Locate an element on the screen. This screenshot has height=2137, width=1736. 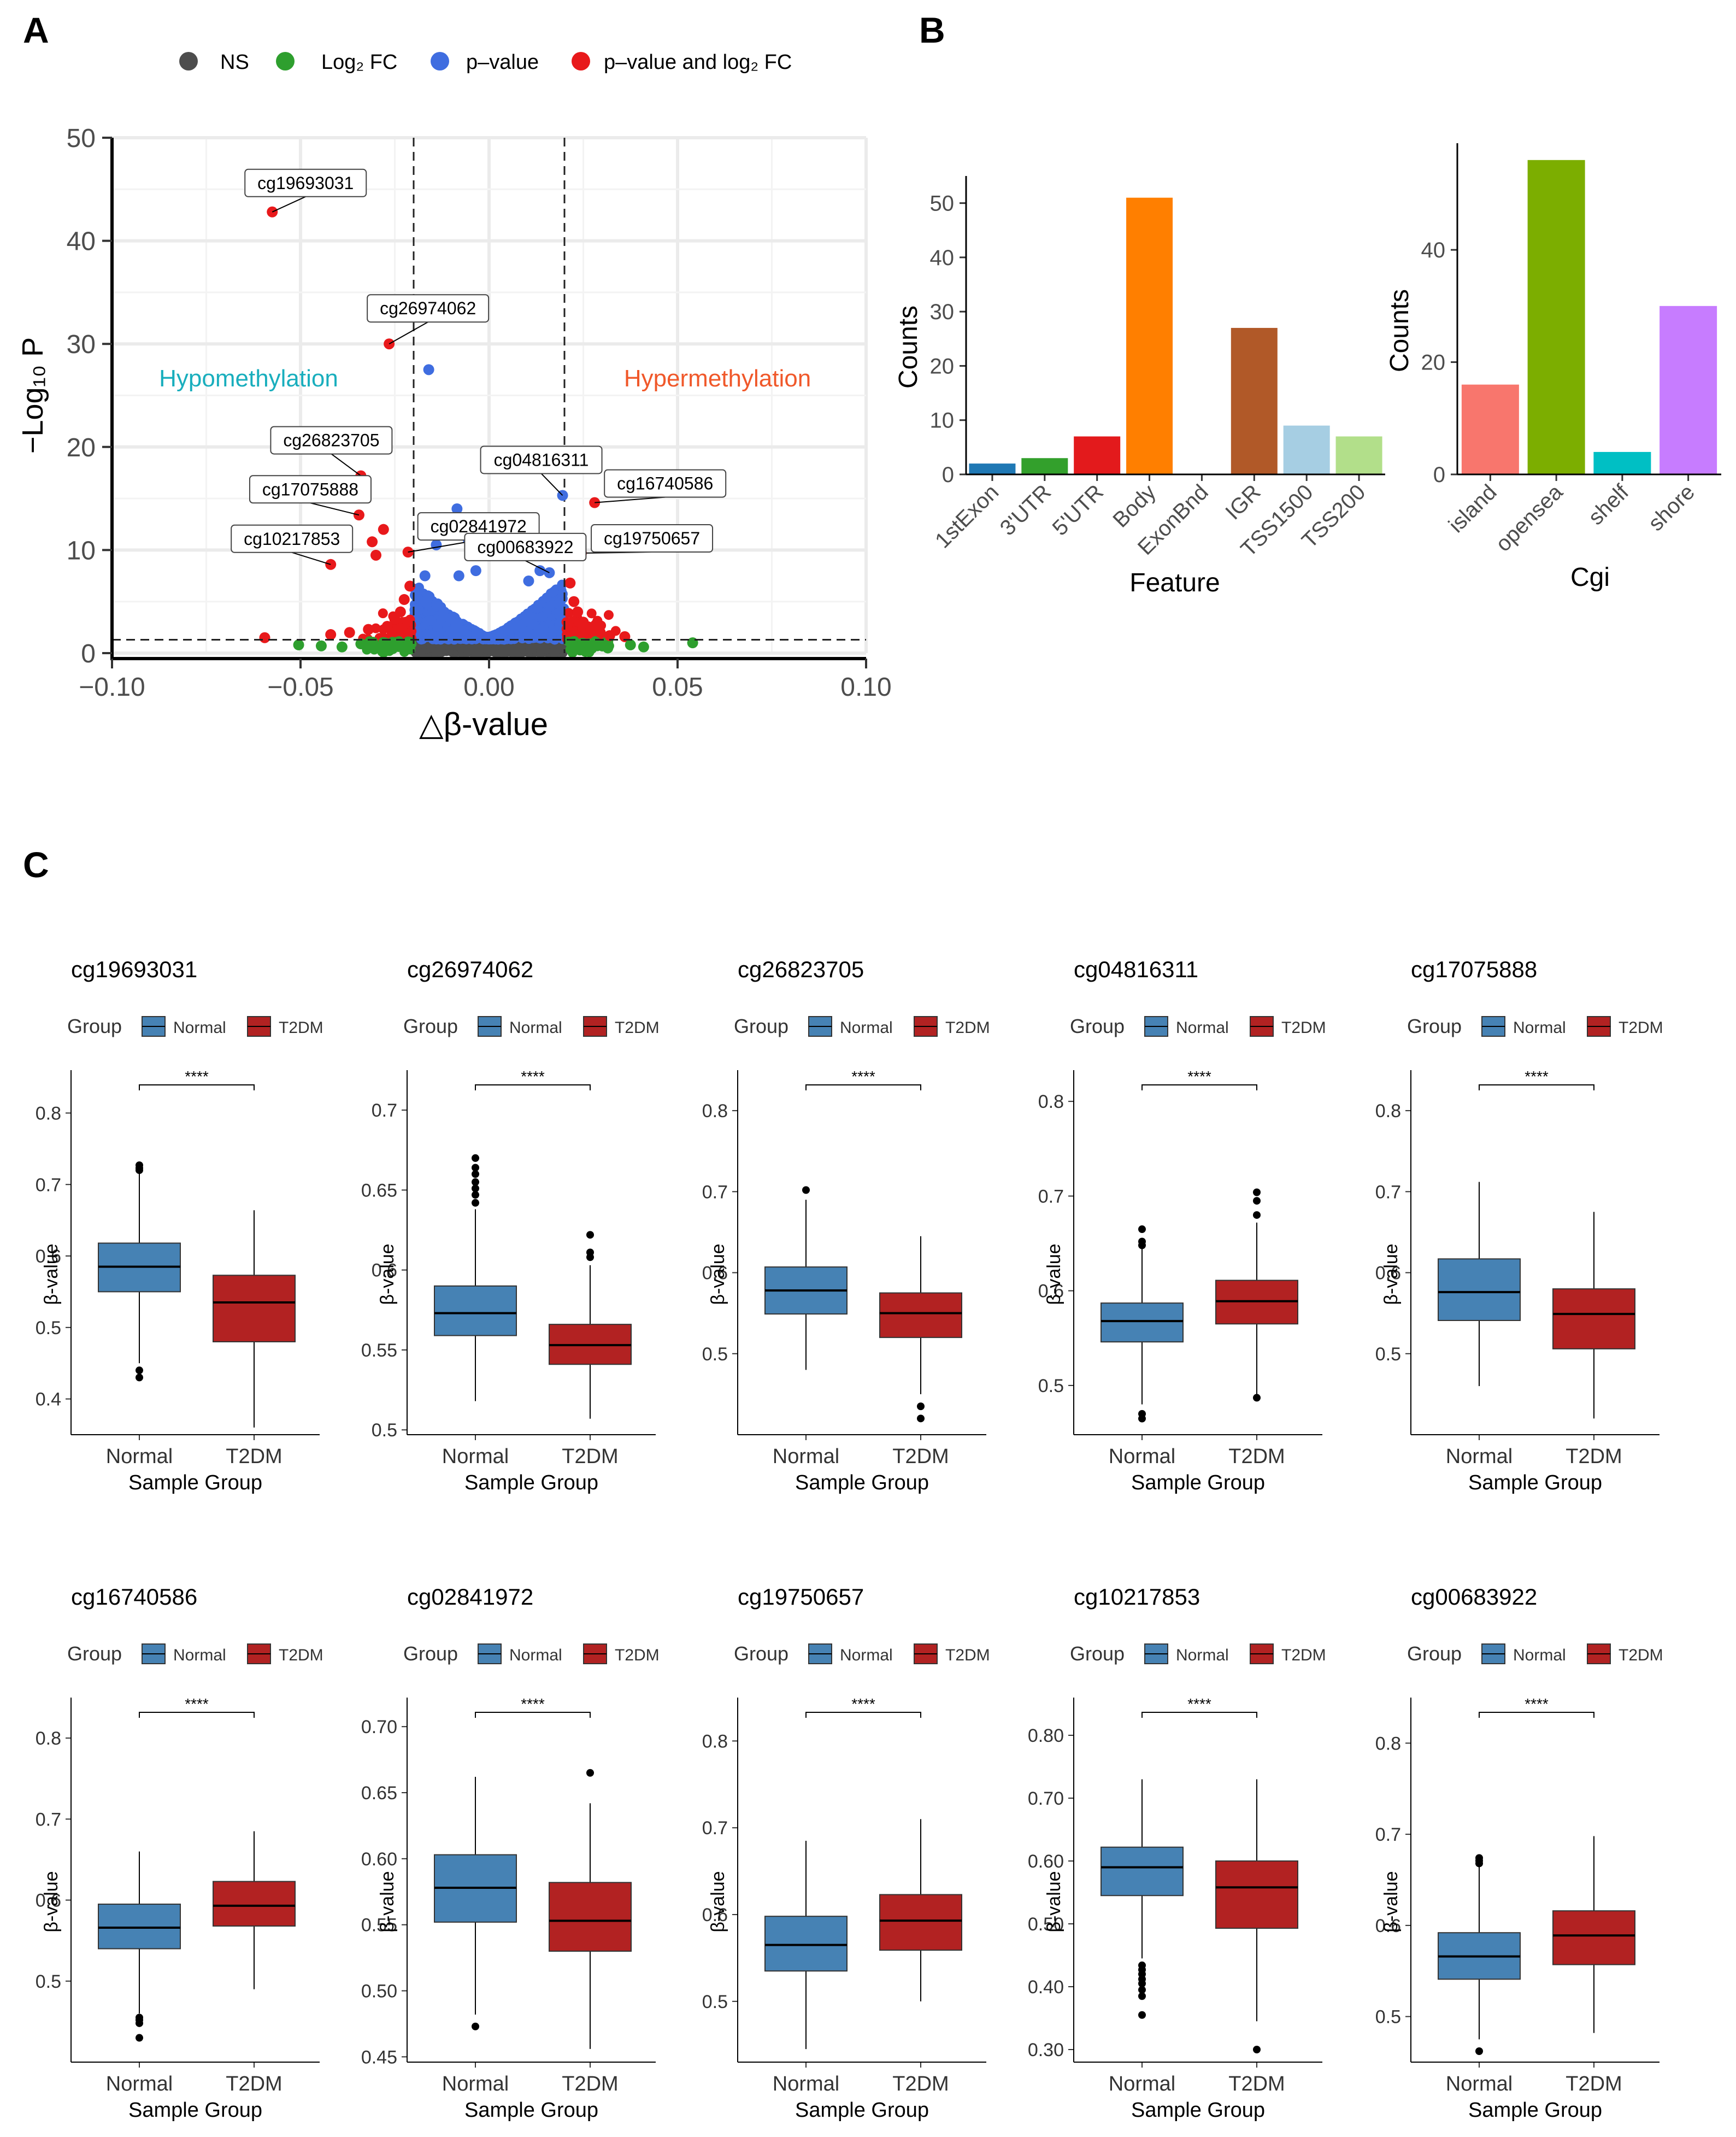
x-tick-label: 3'UTR is located at coordinates (1026, 510).